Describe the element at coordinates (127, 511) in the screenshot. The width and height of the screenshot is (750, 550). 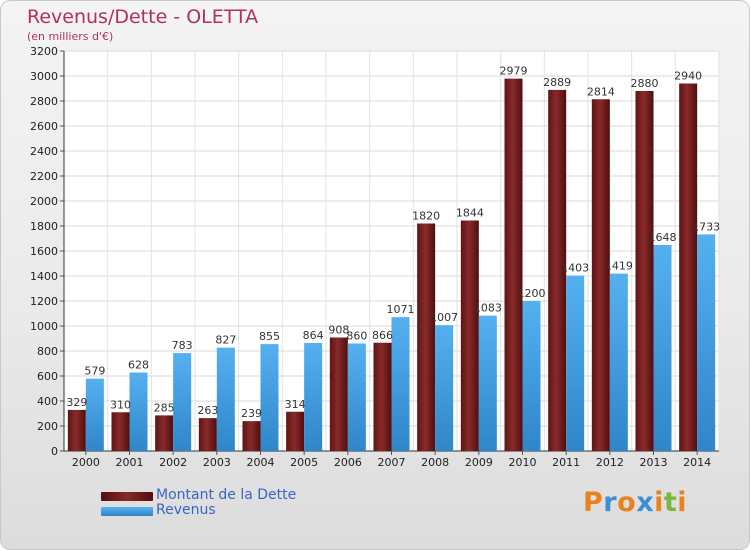
I see `legend-swatch-revenus` at that location.